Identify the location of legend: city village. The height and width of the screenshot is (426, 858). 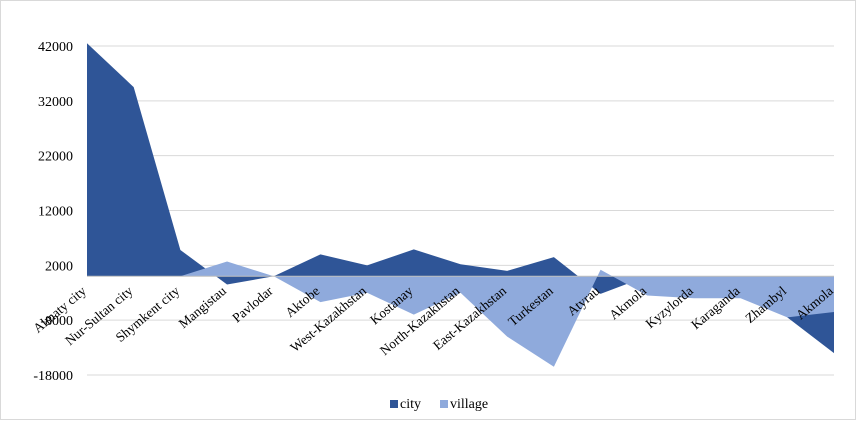
(439, 404).